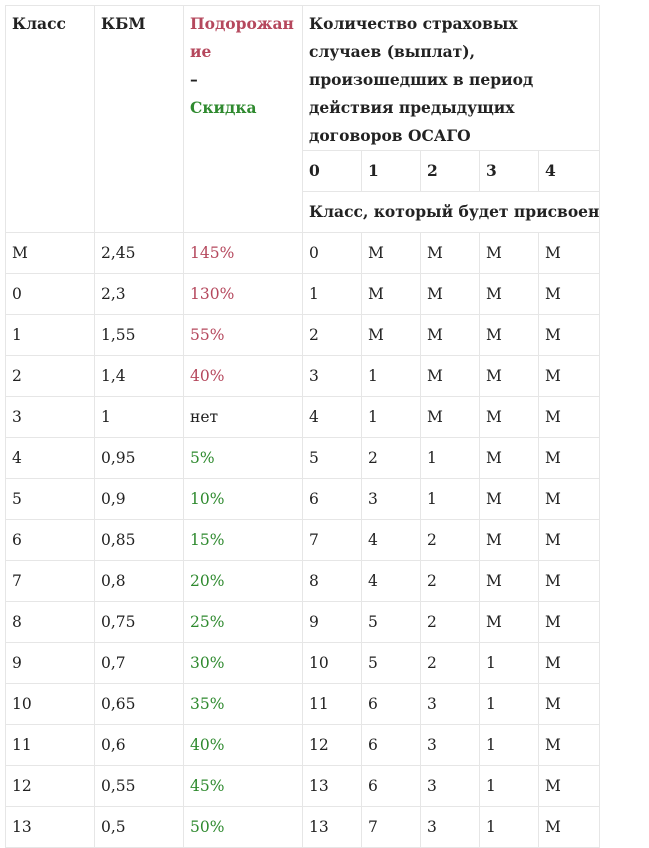  What do you see at coordinates (50, 335) in the screenshot?
I see `cell-class: 1` at bounding box center [50, 335].